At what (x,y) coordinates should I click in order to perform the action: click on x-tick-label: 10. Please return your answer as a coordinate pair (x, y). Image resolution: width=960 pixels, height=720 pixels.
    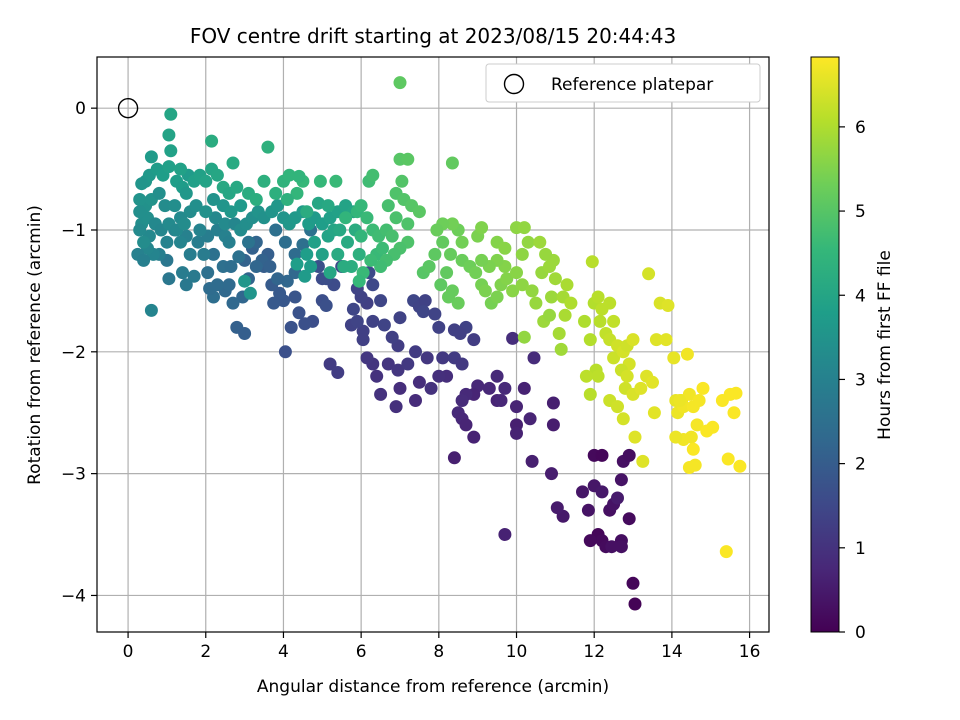
    Looking at the image, I should click on (517, 652).